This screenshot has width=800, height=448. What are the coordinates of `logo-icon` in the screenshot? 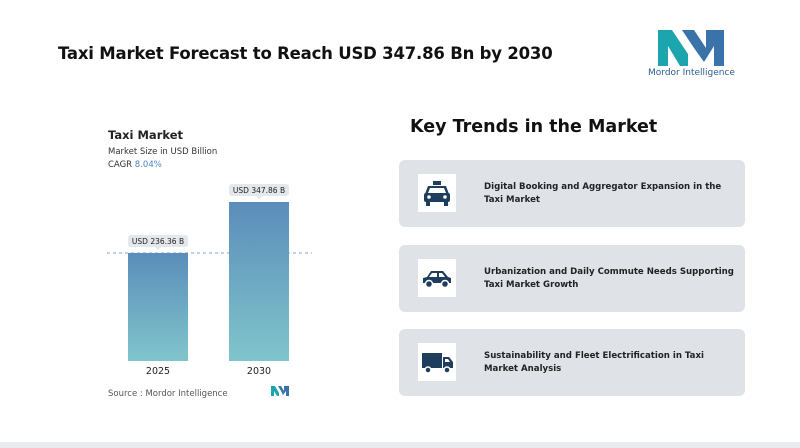 It's located at (691, 48).